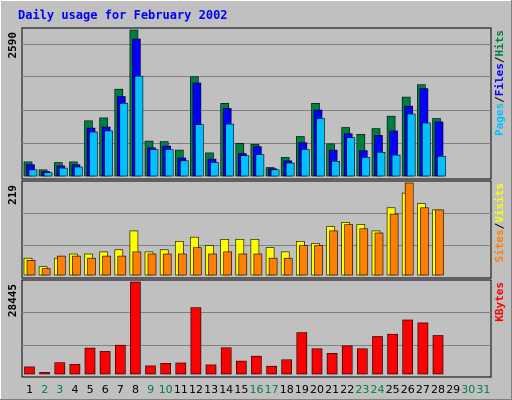 The image size is (512, 400). What do you see at coordinates (123, 15) in the screenshot?
I see `chart-title: Daily usage for February 2002` at bounding box center [123, 15].